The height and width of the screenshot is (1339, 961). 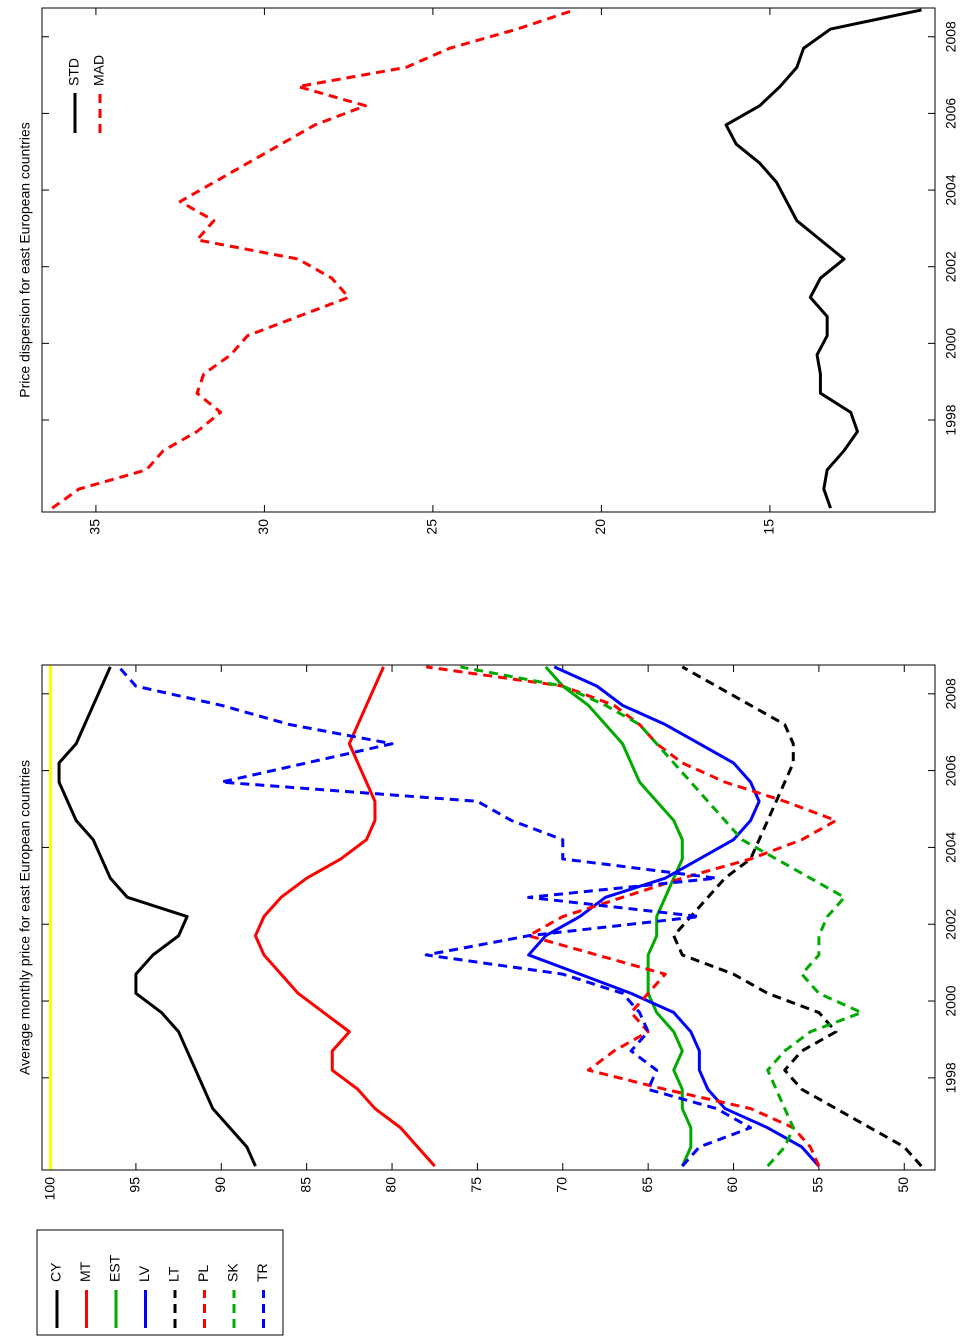 I want to click on y-tick-label: 95, so click(x=135, y=1185).